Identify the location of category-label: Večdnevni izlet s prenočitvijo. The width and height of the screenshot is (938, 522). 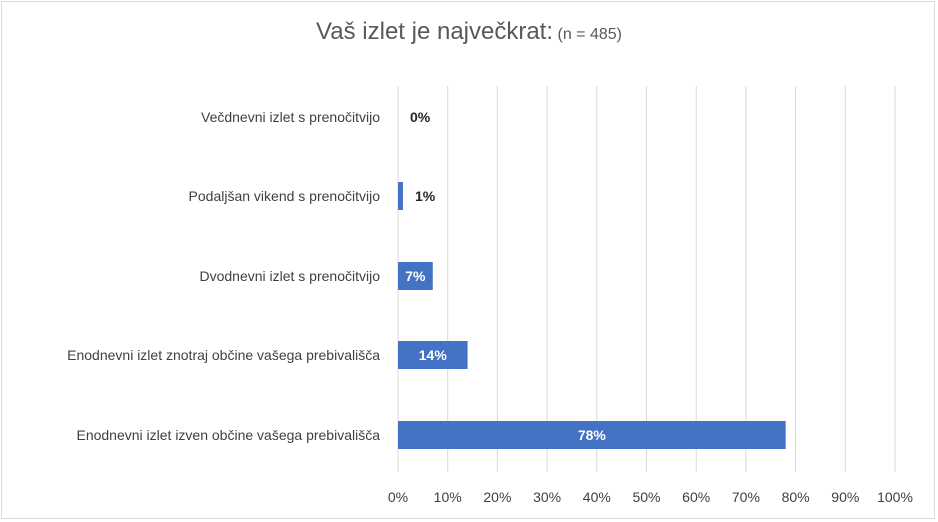
(290, 117).